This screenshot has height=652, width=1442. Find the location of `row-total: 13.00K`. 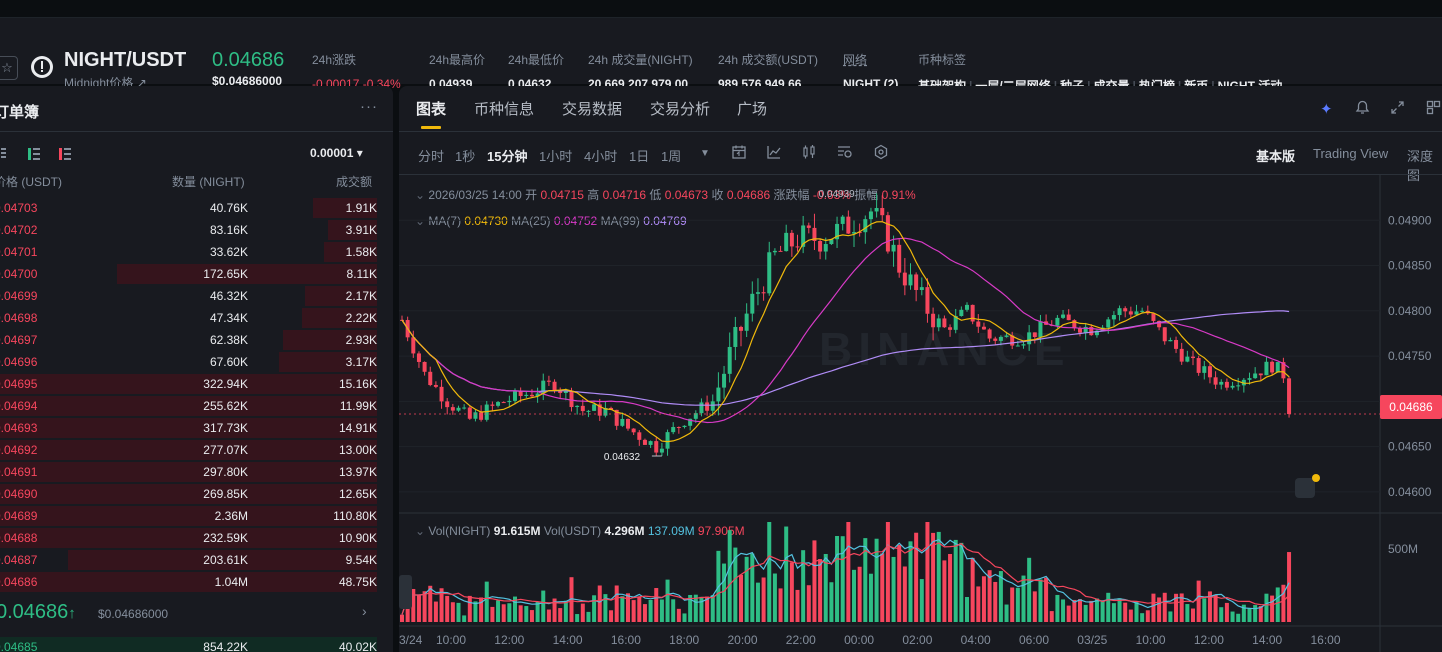

row-total: 13.00K is located at coordinates (357, 450).